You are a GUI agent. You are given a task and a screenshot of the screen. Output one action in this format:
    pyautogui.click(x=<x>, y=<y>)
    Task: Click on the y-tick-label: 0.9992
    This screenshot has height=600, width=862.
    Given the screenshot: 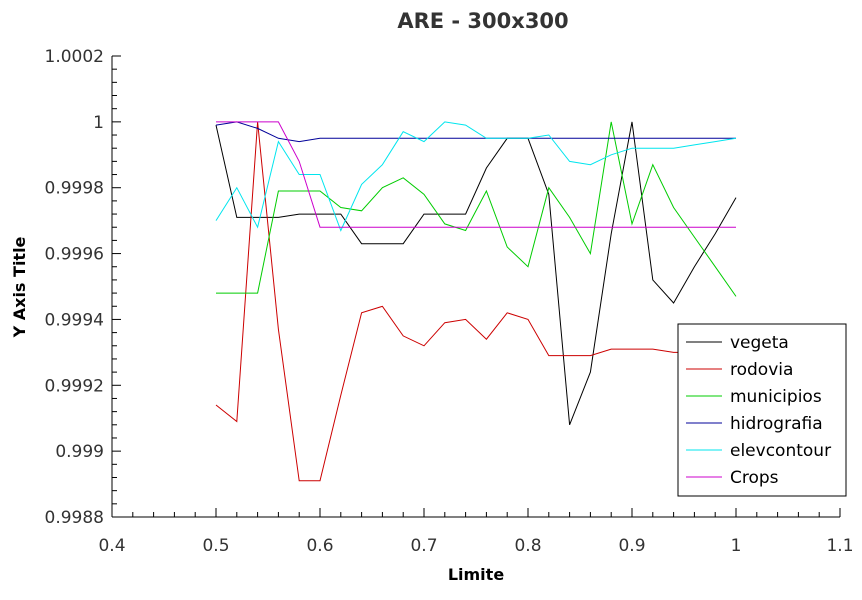 What is the action you would take?
    pyautogui.click(x=74, y=386)
    